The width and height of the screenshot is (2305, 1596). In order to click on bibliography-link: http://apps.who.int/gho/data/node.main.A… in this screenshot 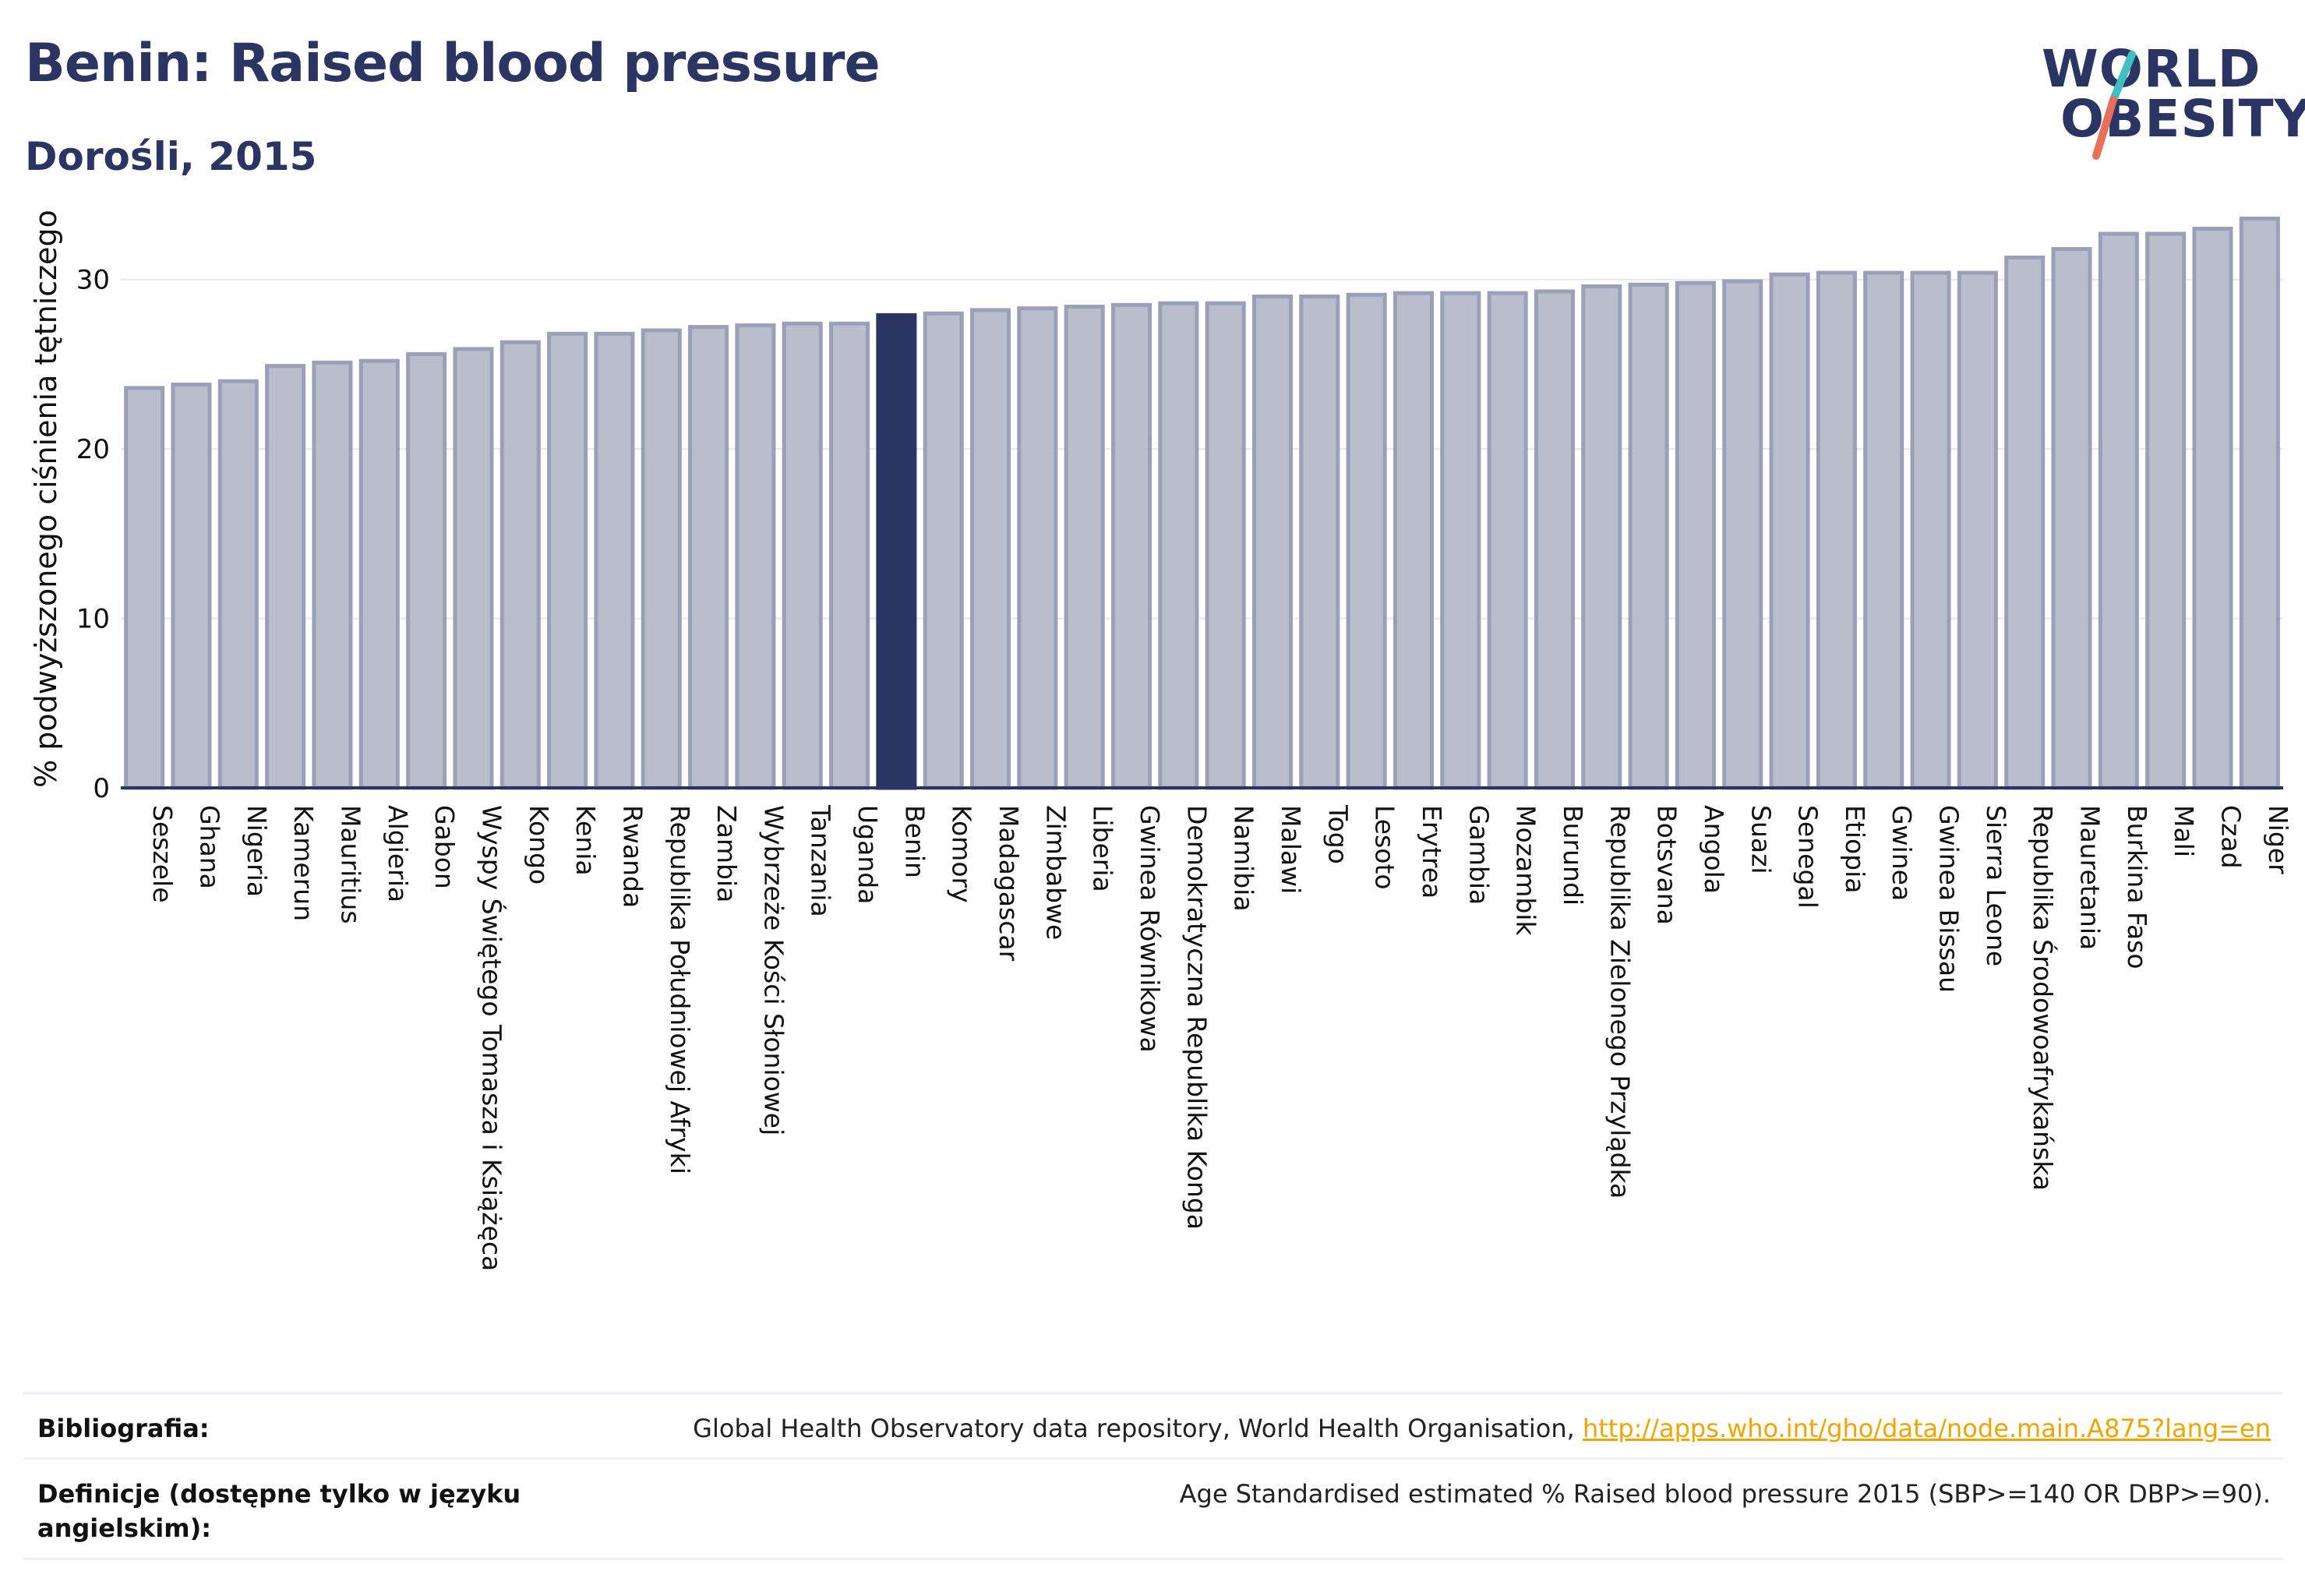, I will do `click(1926, 1428)`.